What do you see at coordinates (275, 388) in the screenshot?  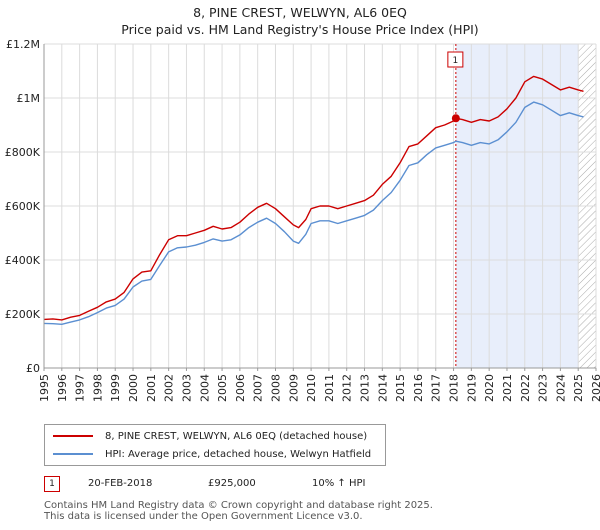 I see `x-tick-label: 2008` at bounding box center [275, 388].